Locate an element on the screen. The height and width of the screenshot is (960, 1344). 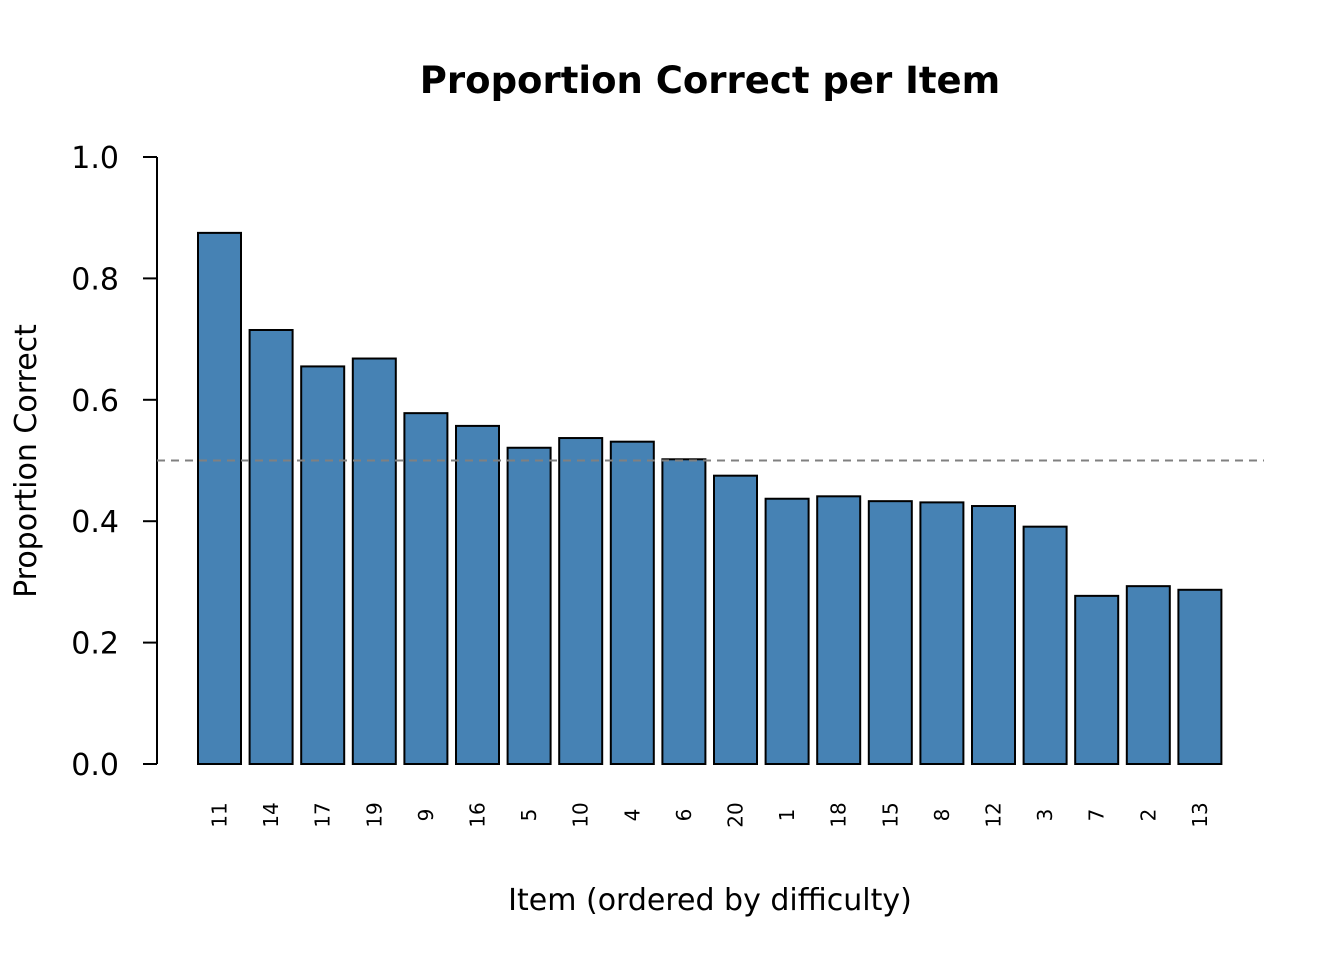
y-tick-label: 0.2 is located at coordinates (95, 644).